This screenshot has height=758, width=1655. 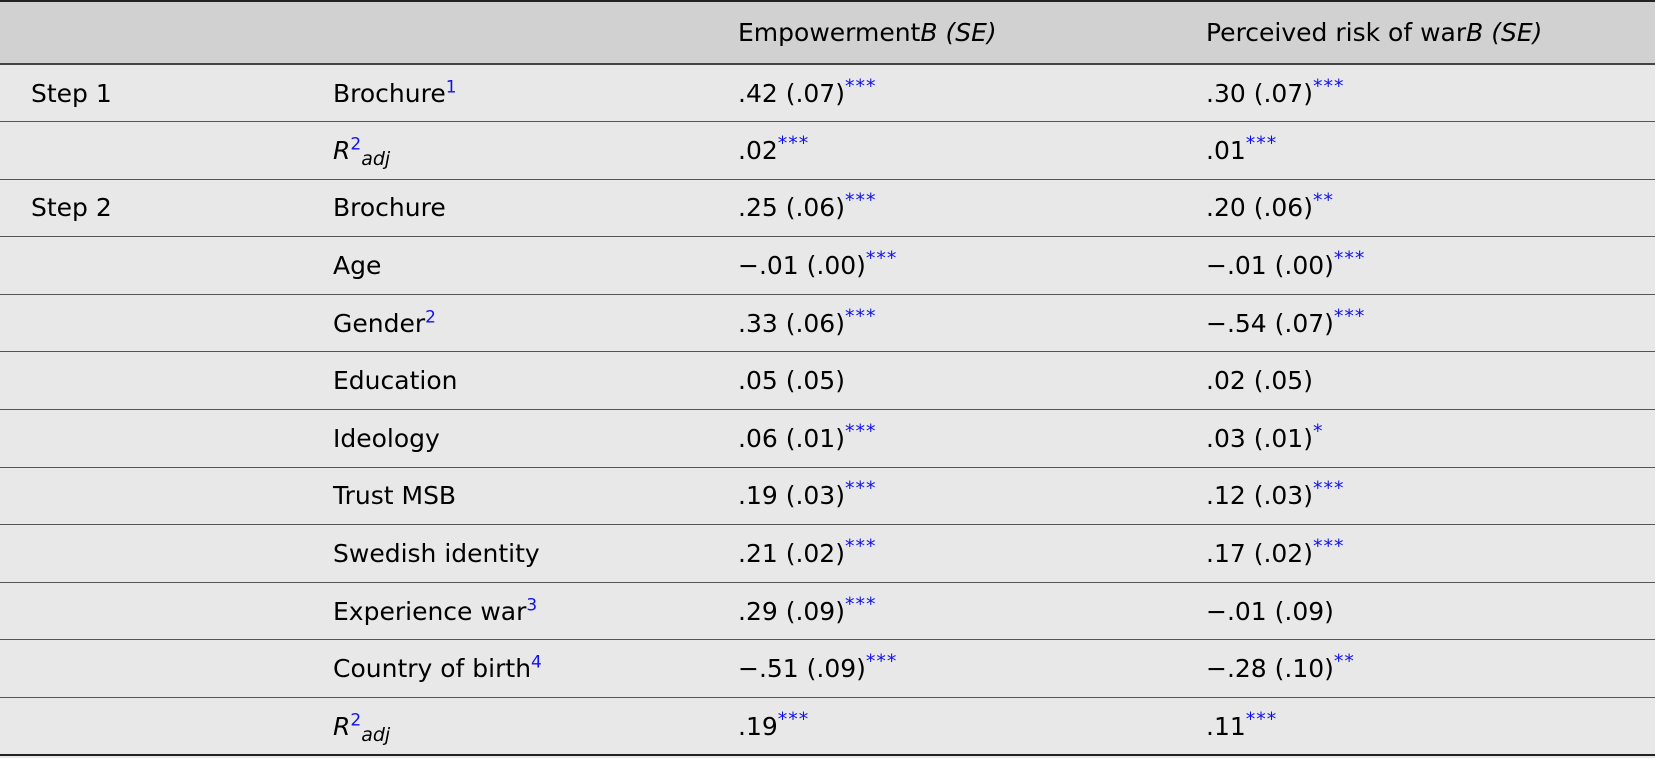 I want to click on risk-cell: .11***, so click(x=1430, y=727).